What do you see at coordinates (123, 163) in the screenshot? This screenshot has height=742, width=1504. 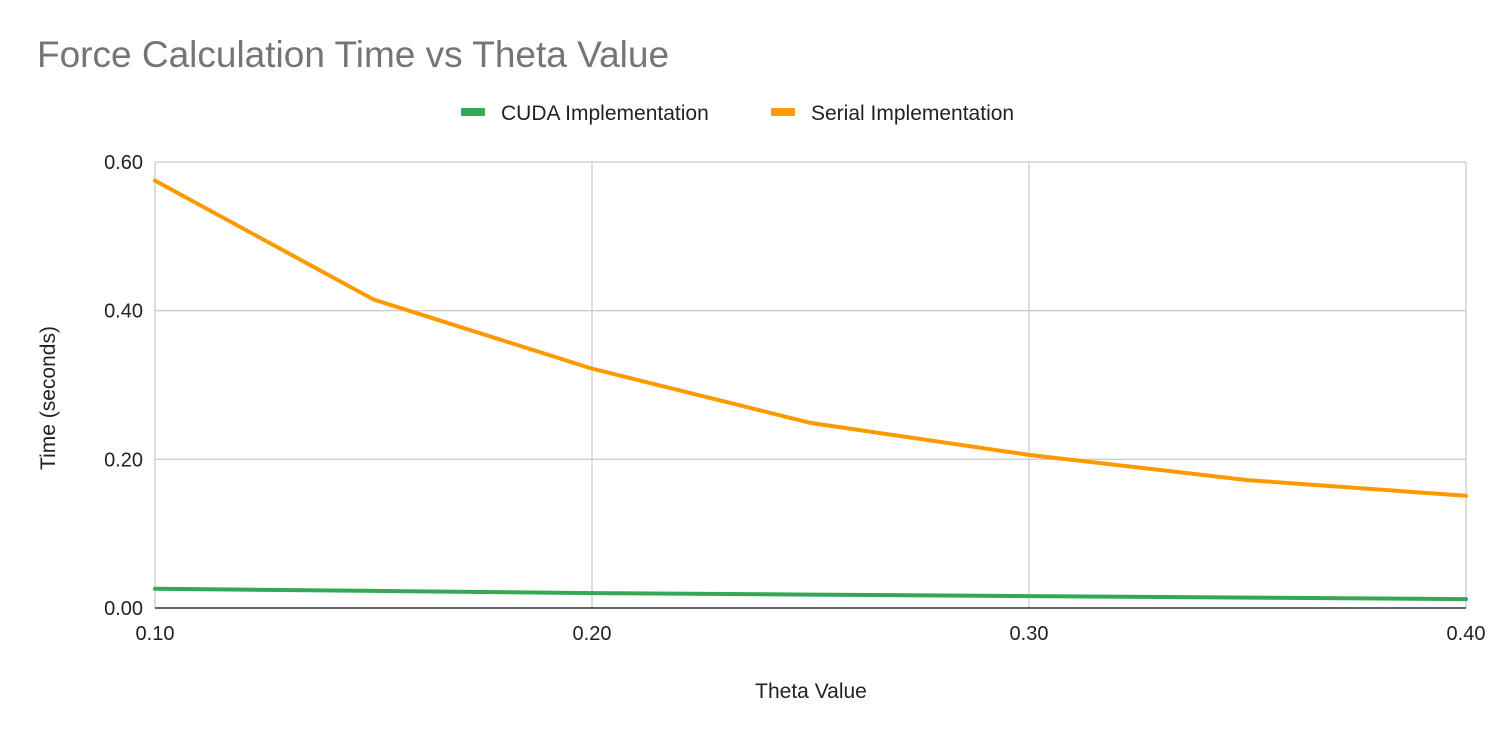 I see `y-tick-label: 0.60` at bounding box center [123, 163].